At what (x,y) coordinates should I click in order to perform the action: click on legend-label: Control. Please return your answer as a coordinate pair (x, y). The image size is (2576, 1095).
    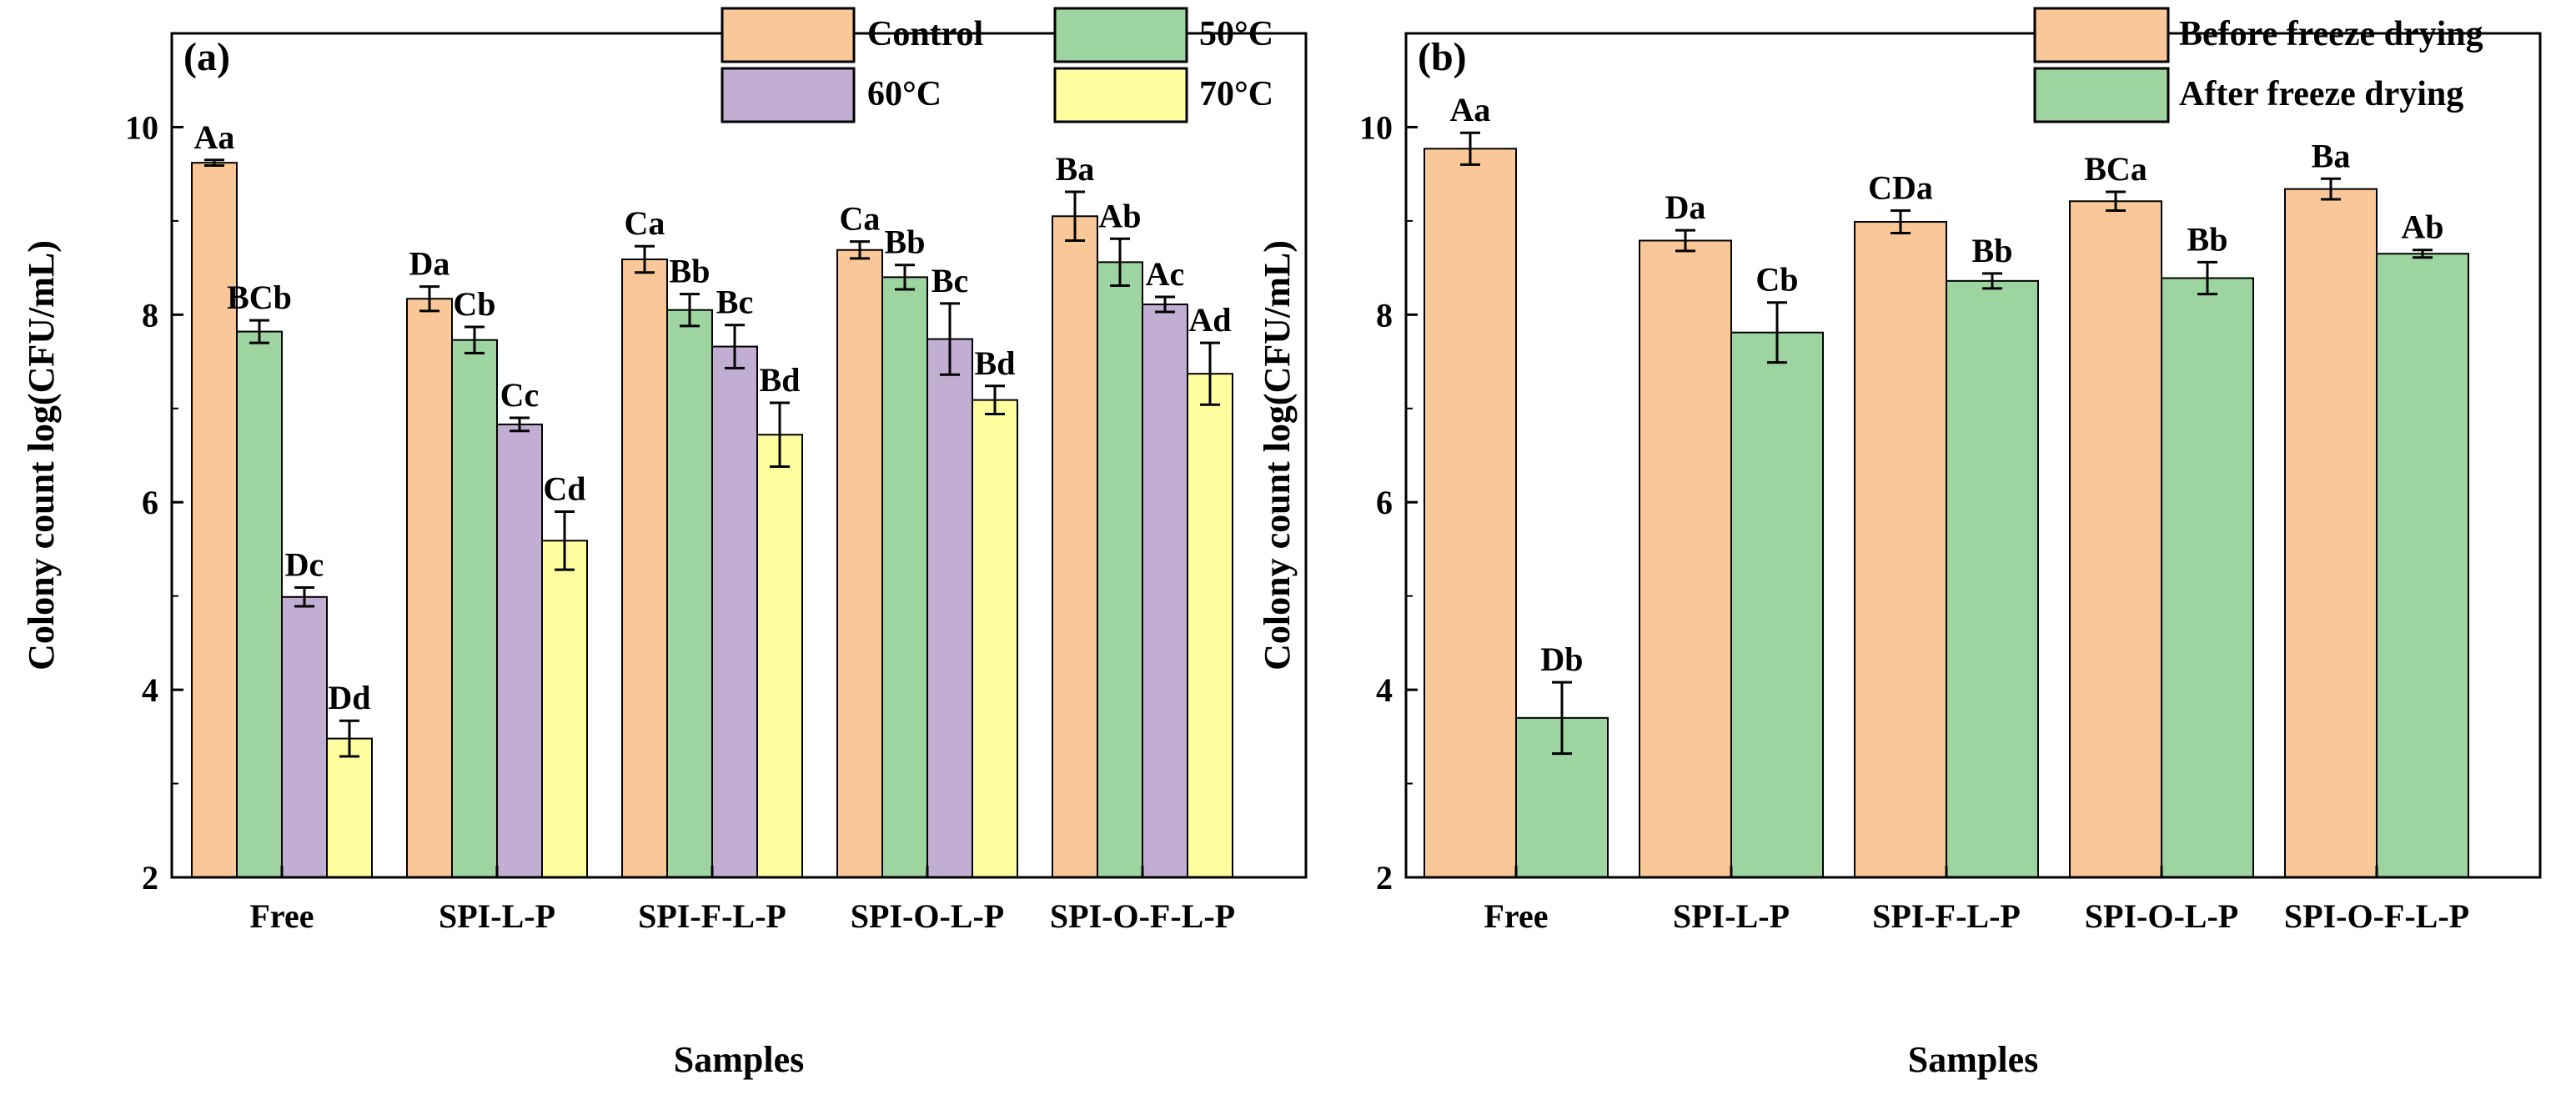
    Looking at the image, I should click on (925, 34).